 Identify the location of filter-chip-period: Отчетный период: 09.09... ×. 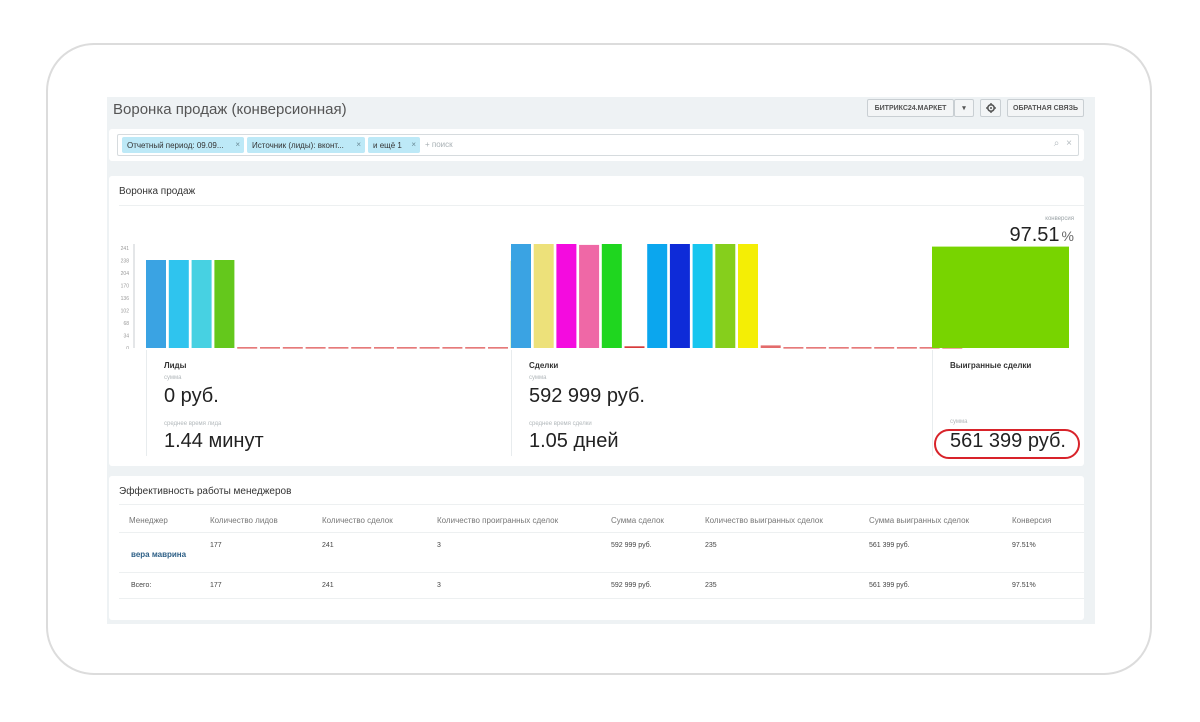
(183, 145).